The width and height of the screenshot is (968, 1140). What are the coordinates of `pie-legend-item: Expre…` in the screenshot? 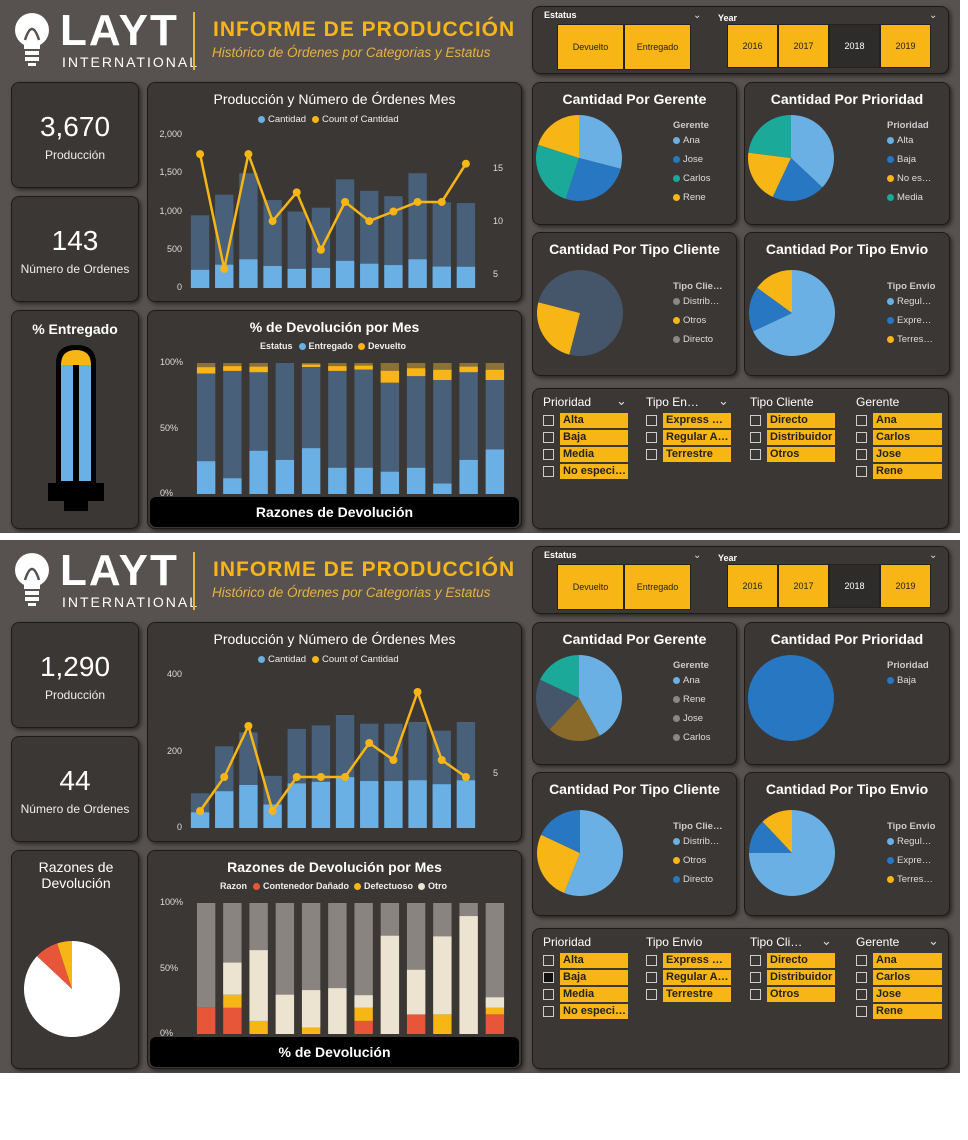 It's located at (909, 860).